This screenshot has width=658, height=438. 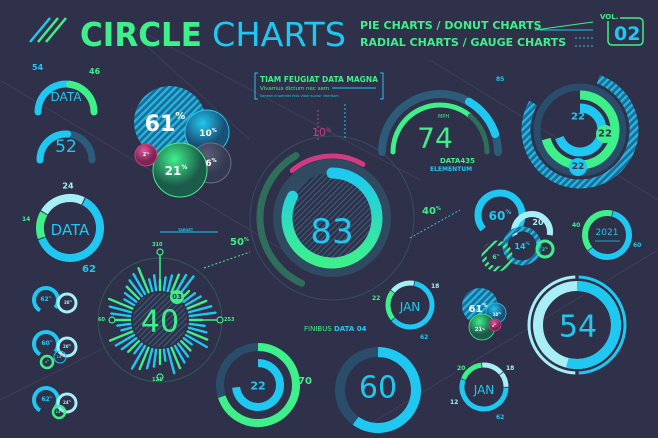 I want to click on gauge-data-arc-b, so click(x=82, y=98).